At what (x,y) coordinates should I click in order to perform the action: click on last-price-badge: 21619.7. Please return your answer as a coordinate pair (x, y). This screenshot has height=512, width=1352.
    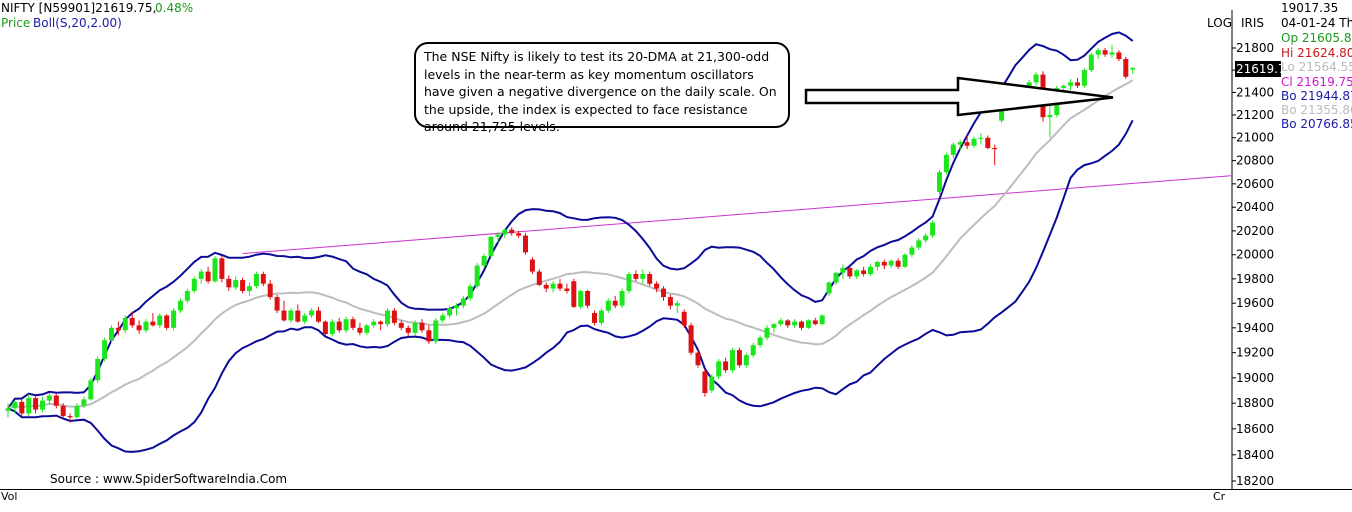
    Looking at the image, I should click on (1258, 69).